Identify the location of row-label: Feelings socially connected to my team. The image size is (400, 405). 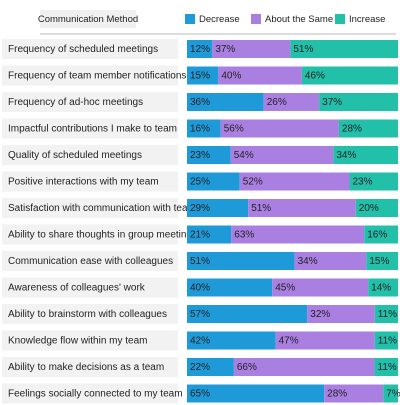
(95, 394).